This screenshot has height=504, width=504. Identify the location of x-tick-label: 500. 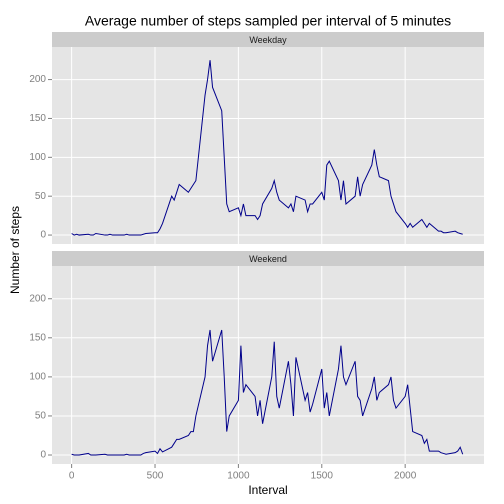
(155, 476).